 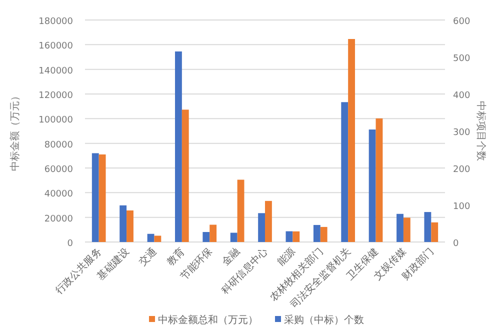 What do you see at coordinates (148, 257) in the screenshot?
I see `x-tick-label: 交通` at bounding box center [148, 257].